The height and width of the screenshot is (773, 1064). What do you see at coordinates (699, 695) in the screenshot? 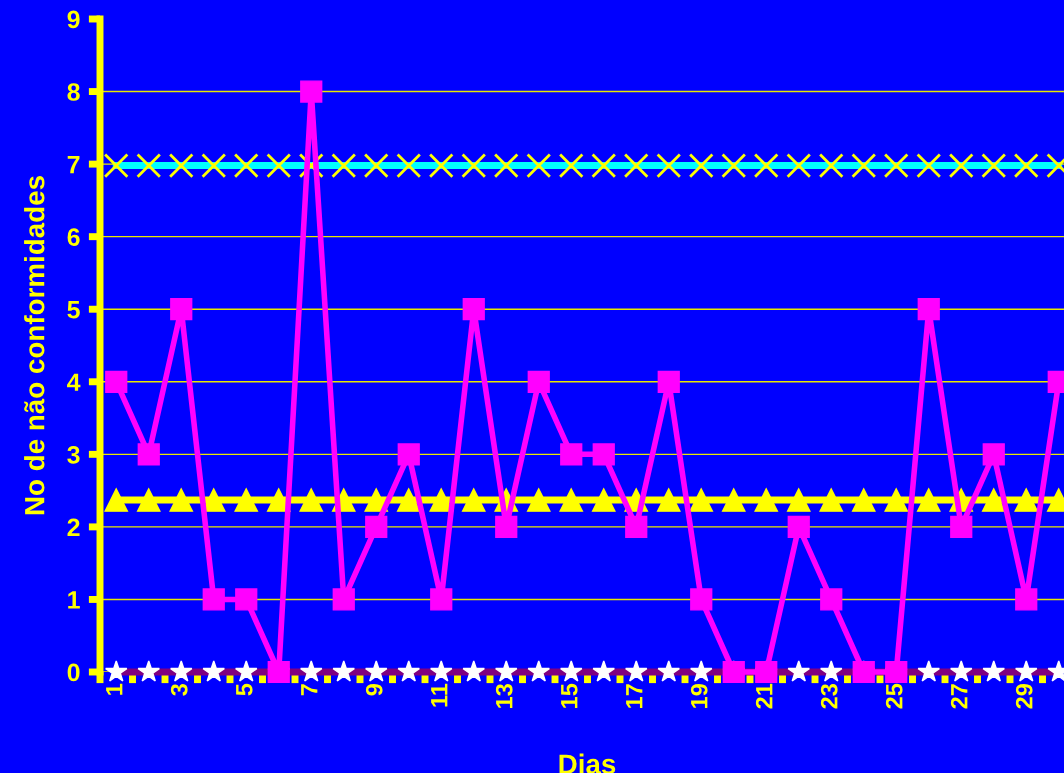
I see `x-tick-label: 19` at bounding box center [699, 695].